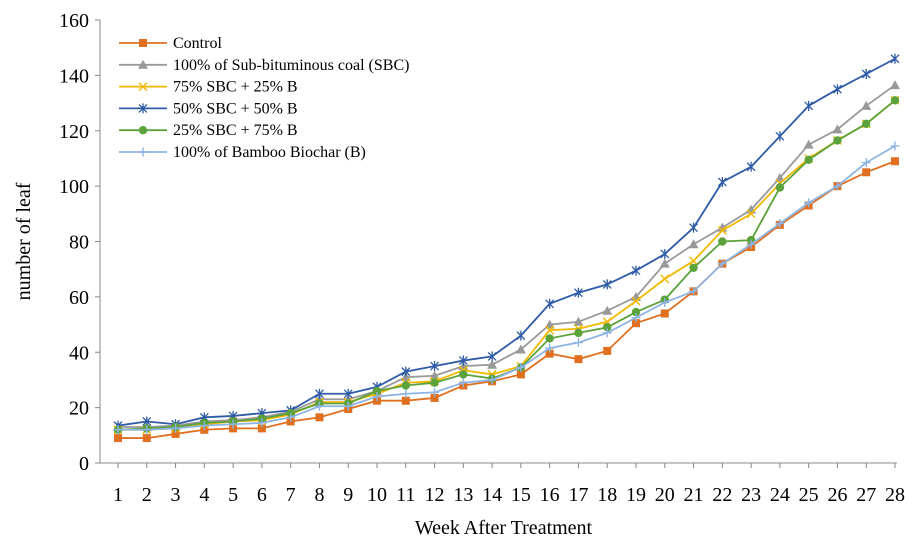 The height and width of the screenshot is (542, 912). Describe the element at coordinates (84, 464) in the screenshot. I see `y-tick-label: 0` at that location.